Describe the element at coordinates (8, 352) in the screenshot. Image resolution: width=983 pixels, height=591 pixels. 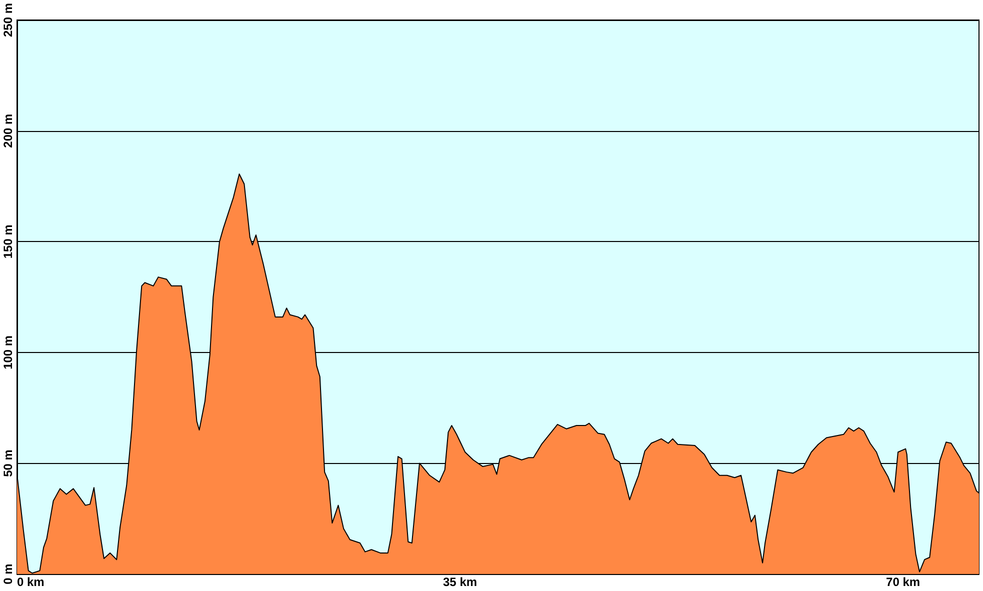
I see `y-tick-label: 100 m` at that location.